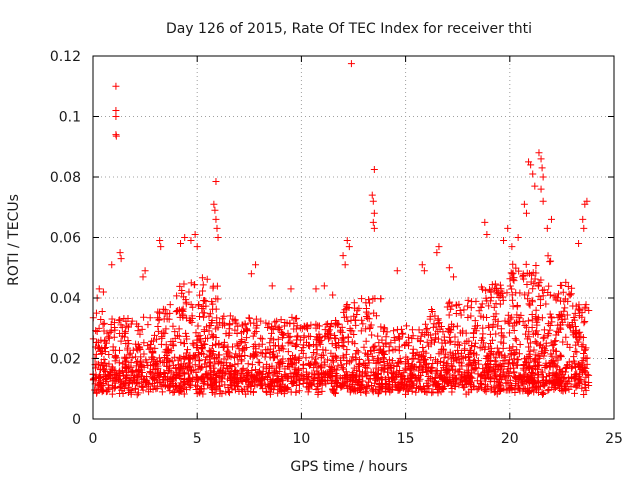 The height and width of the screenshot is (480, 640). What do you see at coordinates (65, 299) in the screenshot?
I see `y-tick-label: 0.04` at bounding box center [65, 299].